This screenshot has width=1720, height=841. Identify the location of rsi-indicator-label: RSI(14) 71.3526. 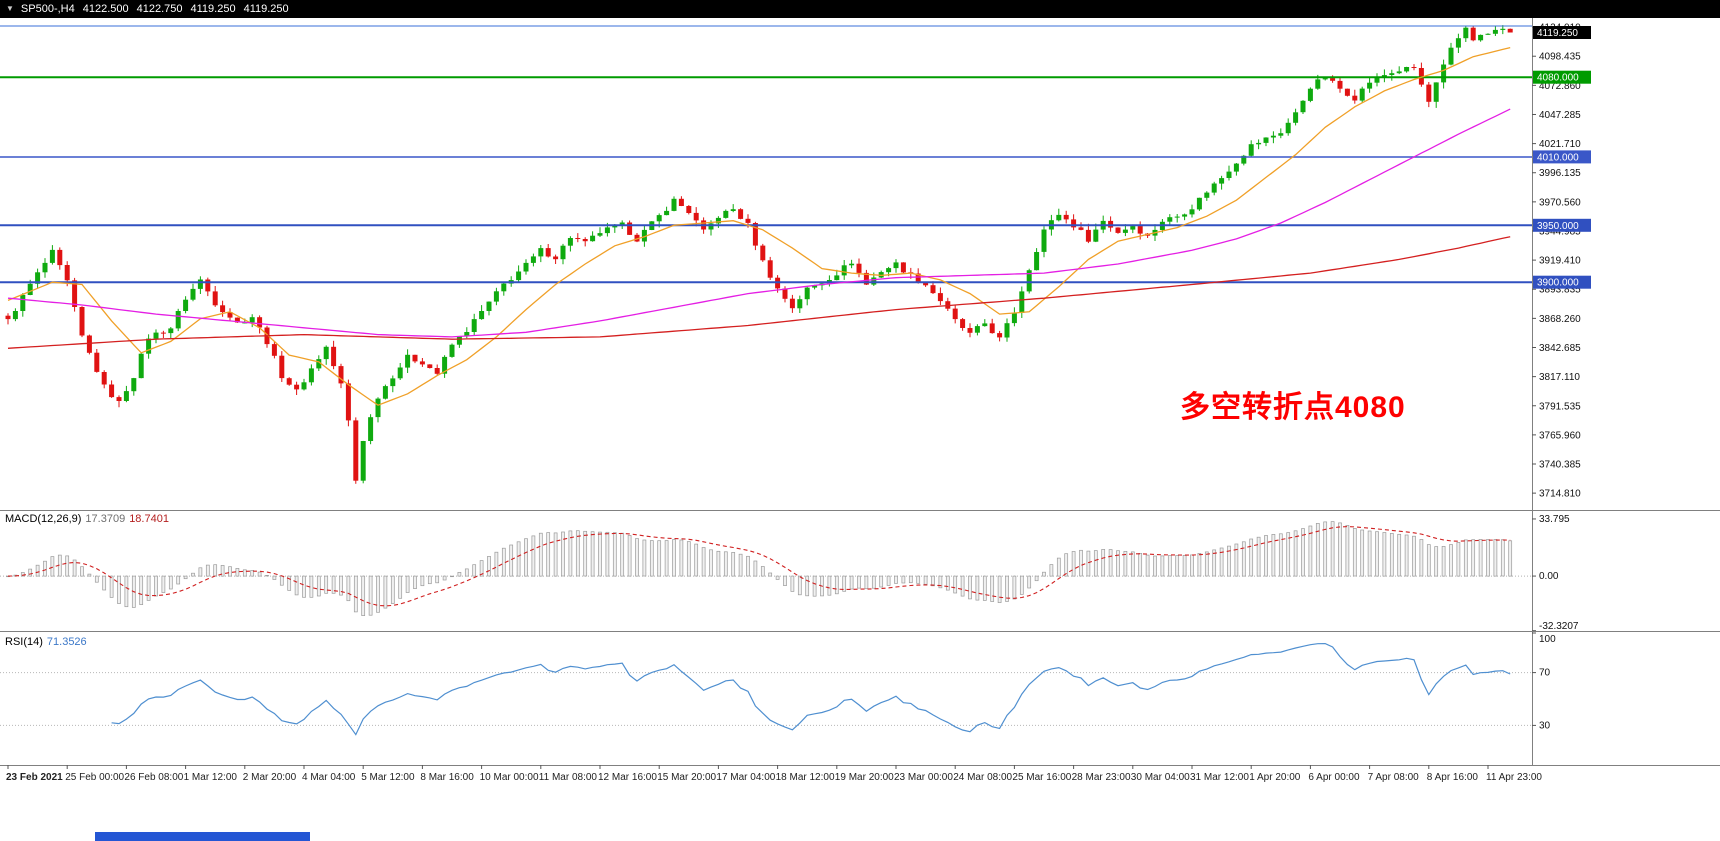
(46, 642).